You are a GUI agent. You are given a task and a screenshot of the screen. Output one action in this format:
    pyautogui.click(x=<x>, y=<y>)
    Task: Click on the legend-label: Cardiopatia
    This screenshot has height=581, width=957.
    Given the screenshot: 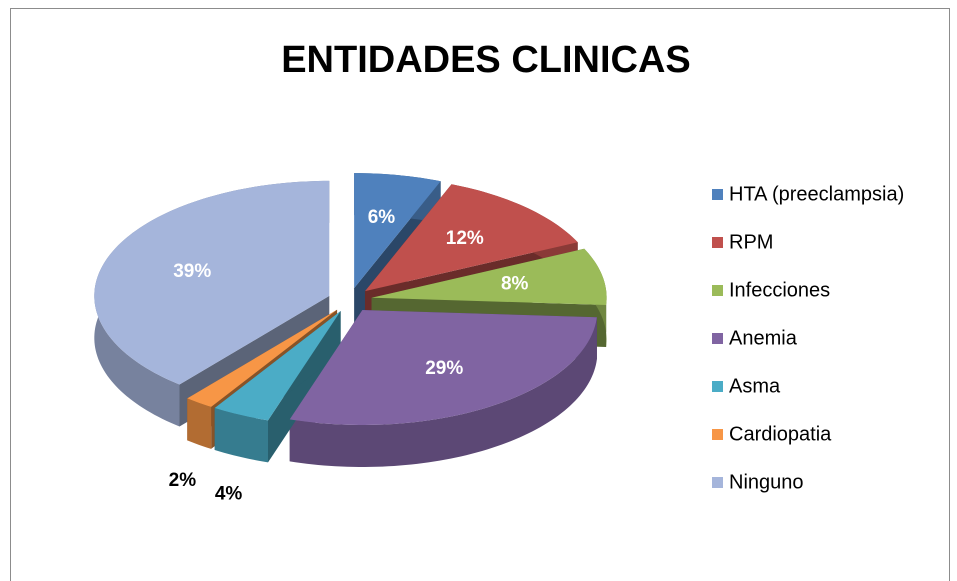 What is the action you would take?
    pyautogui.click(x=780, y=434)
    